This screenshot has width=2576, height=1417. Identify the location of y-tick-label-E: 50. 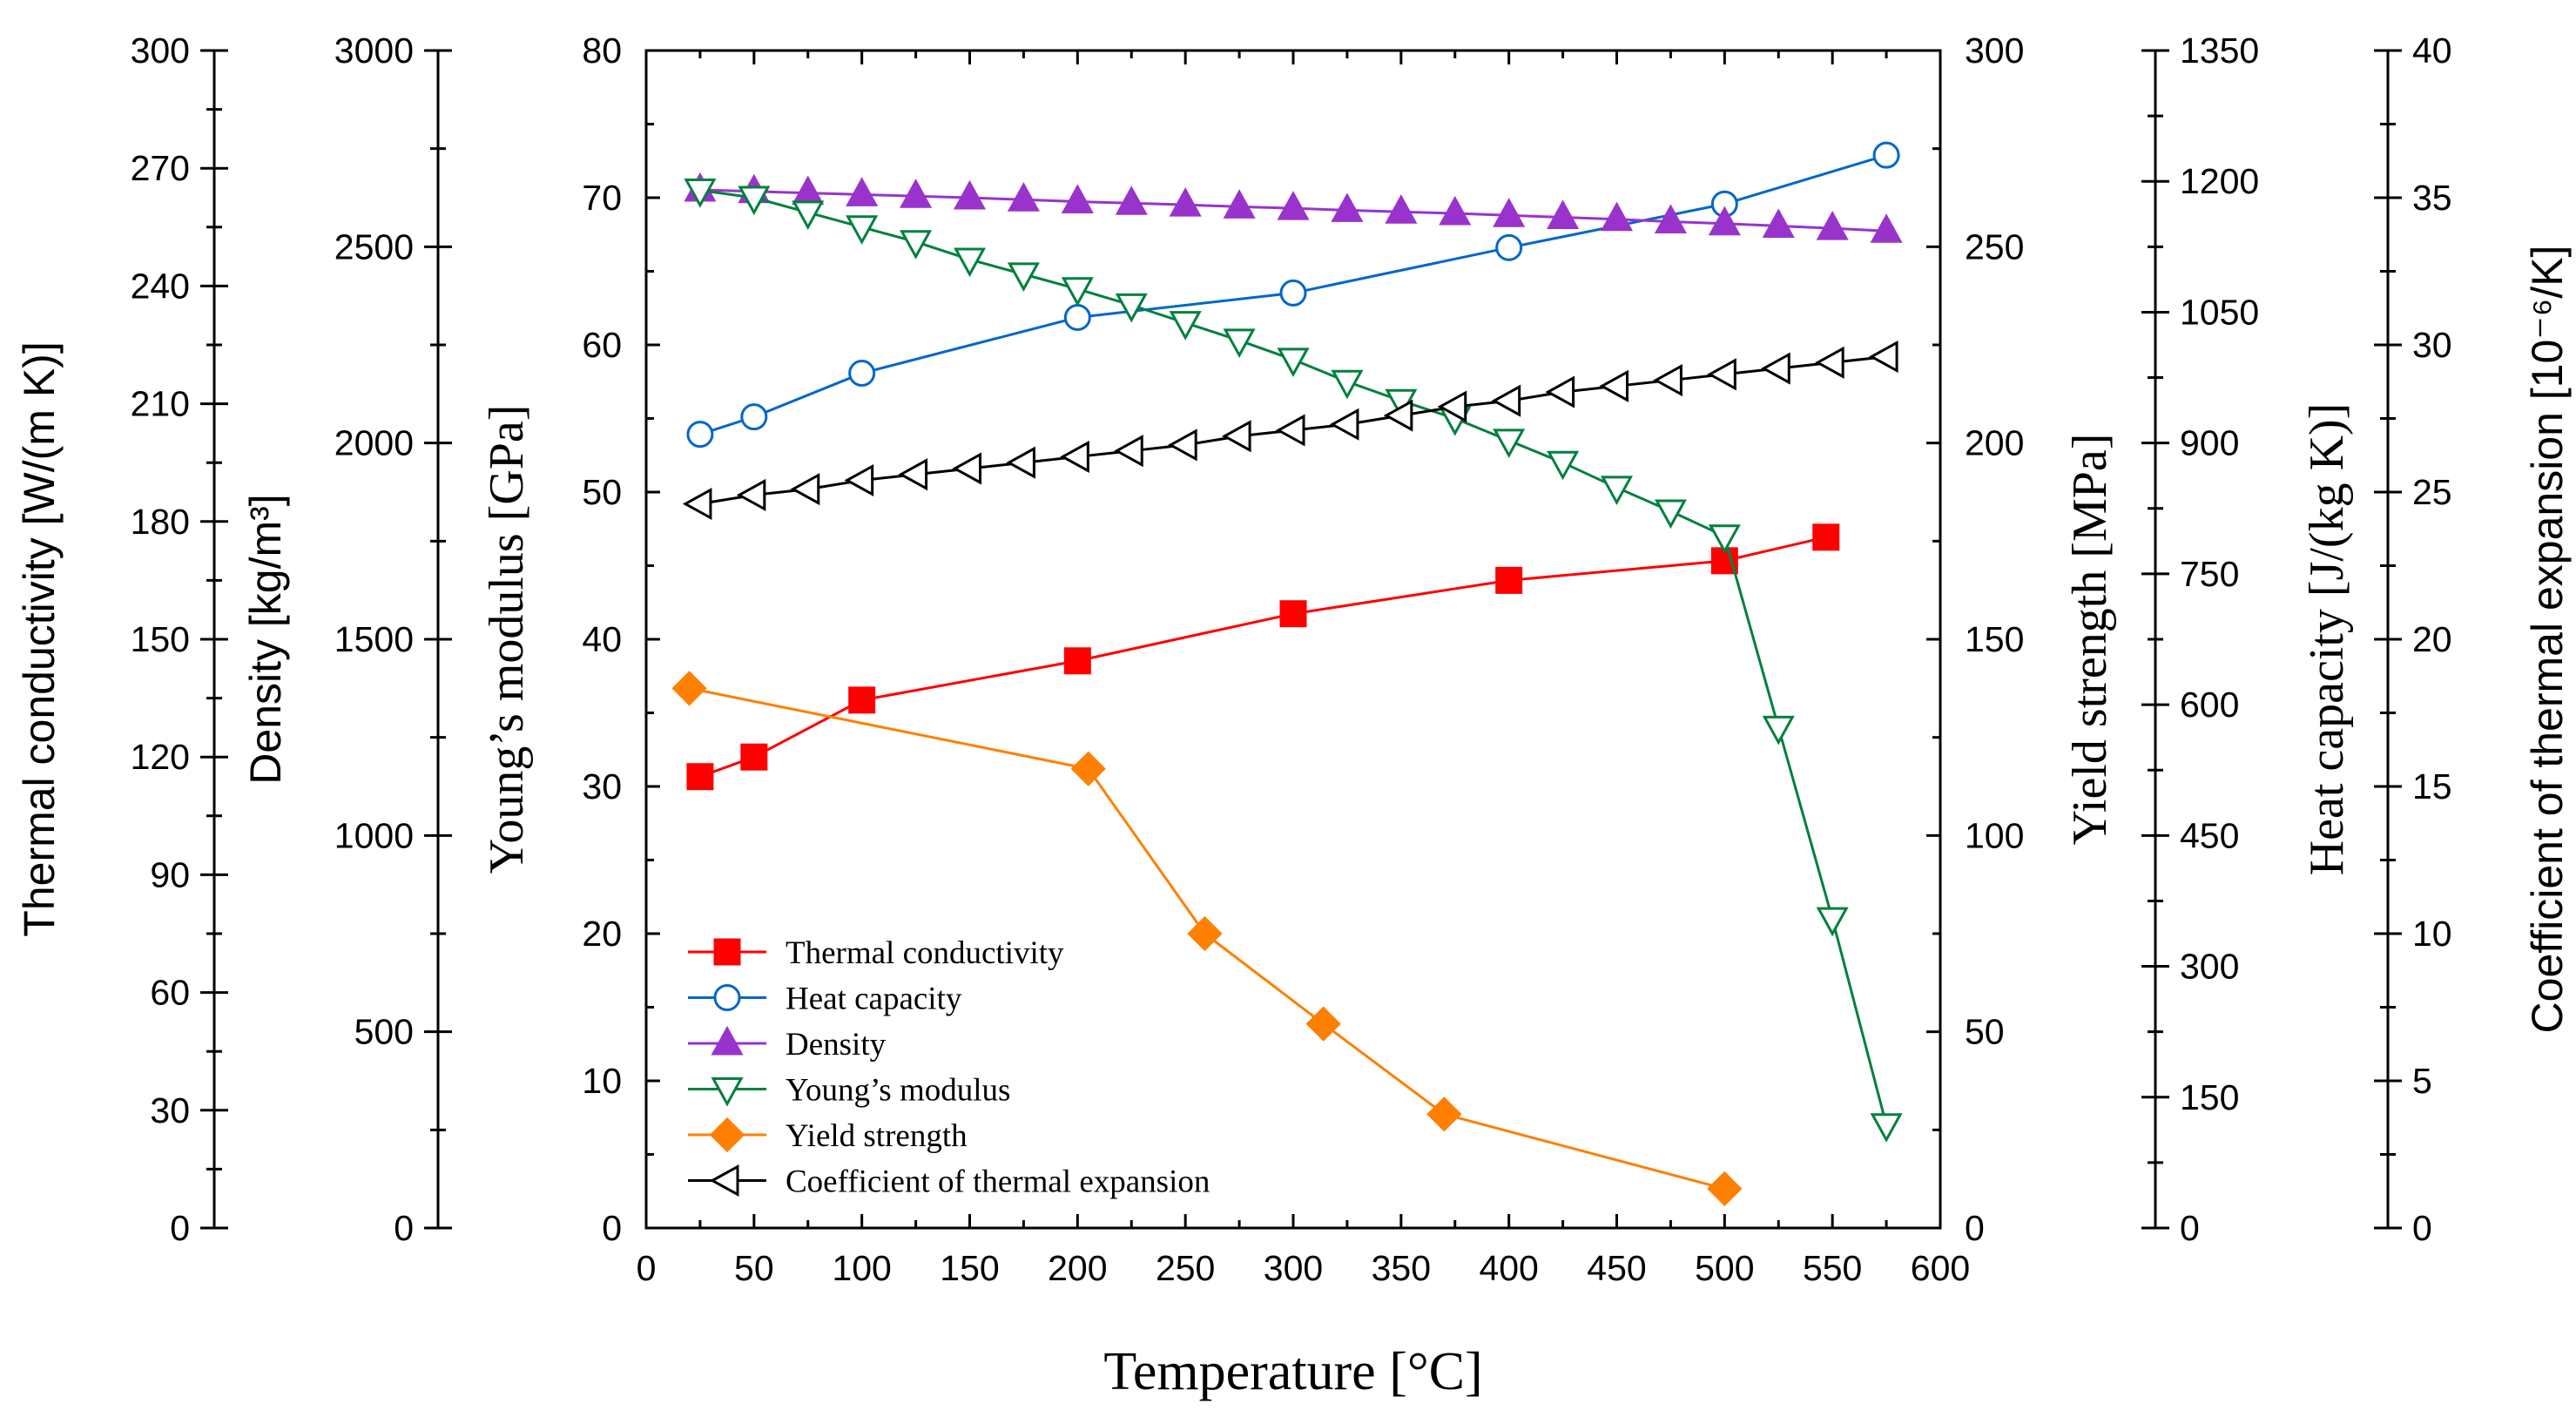
(602, 492).